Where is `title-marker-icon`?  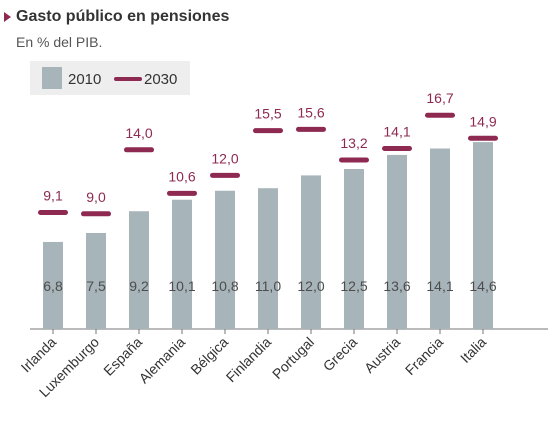 title-marker-icon is located at coordinates (7, 17).